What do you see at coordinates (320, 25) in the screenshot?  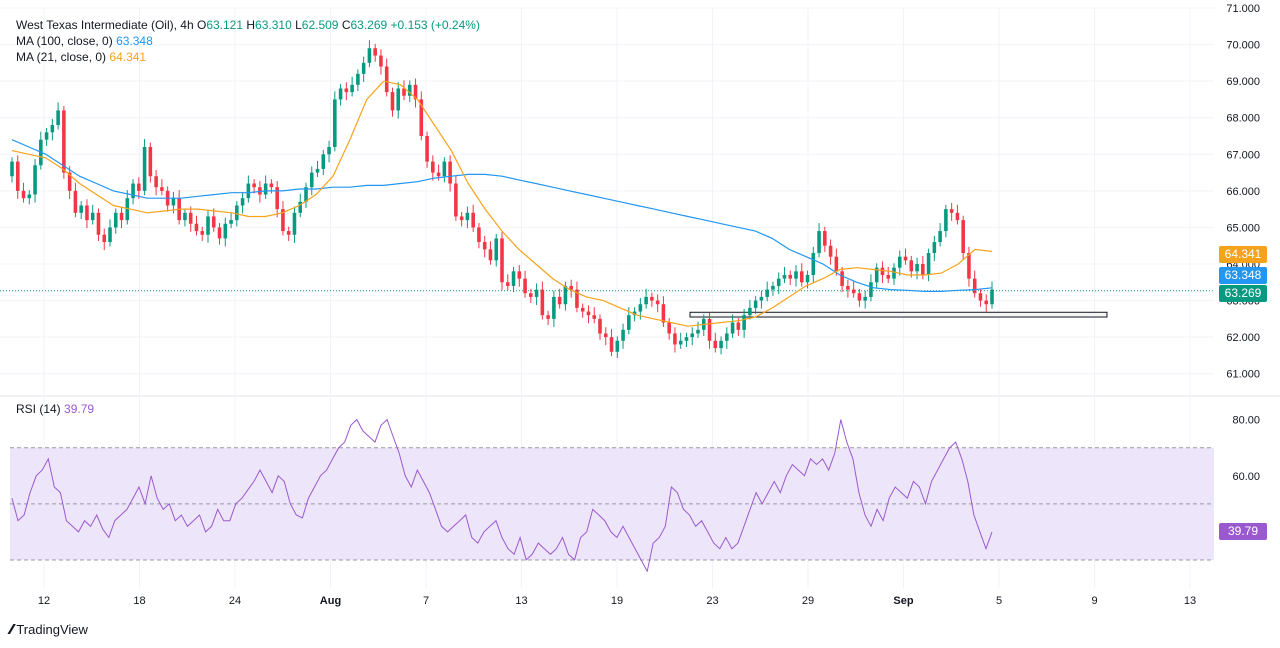 I see `low-value: 62.509` at bounding box center [320, 25].